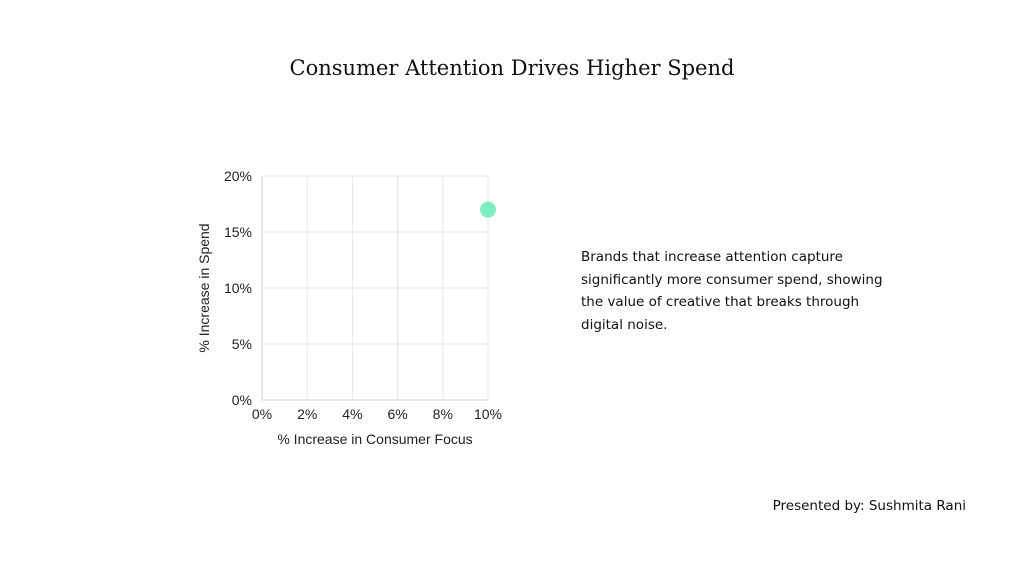 The width and height of the screenshot is (1024, 576). I want to click on x-tick-label: 0%, so click(262, 414).